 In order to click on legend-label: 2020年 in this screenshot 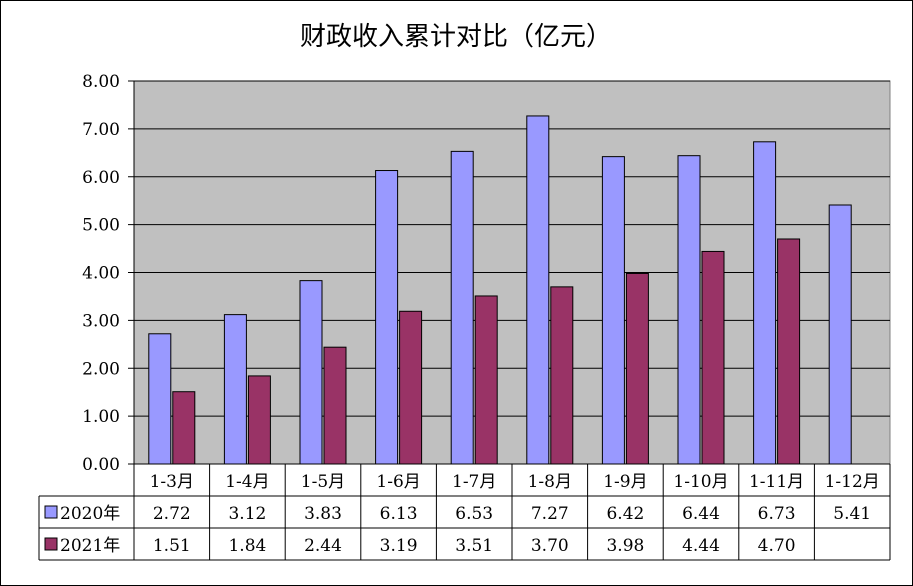, I will do `click(90, 514)`.